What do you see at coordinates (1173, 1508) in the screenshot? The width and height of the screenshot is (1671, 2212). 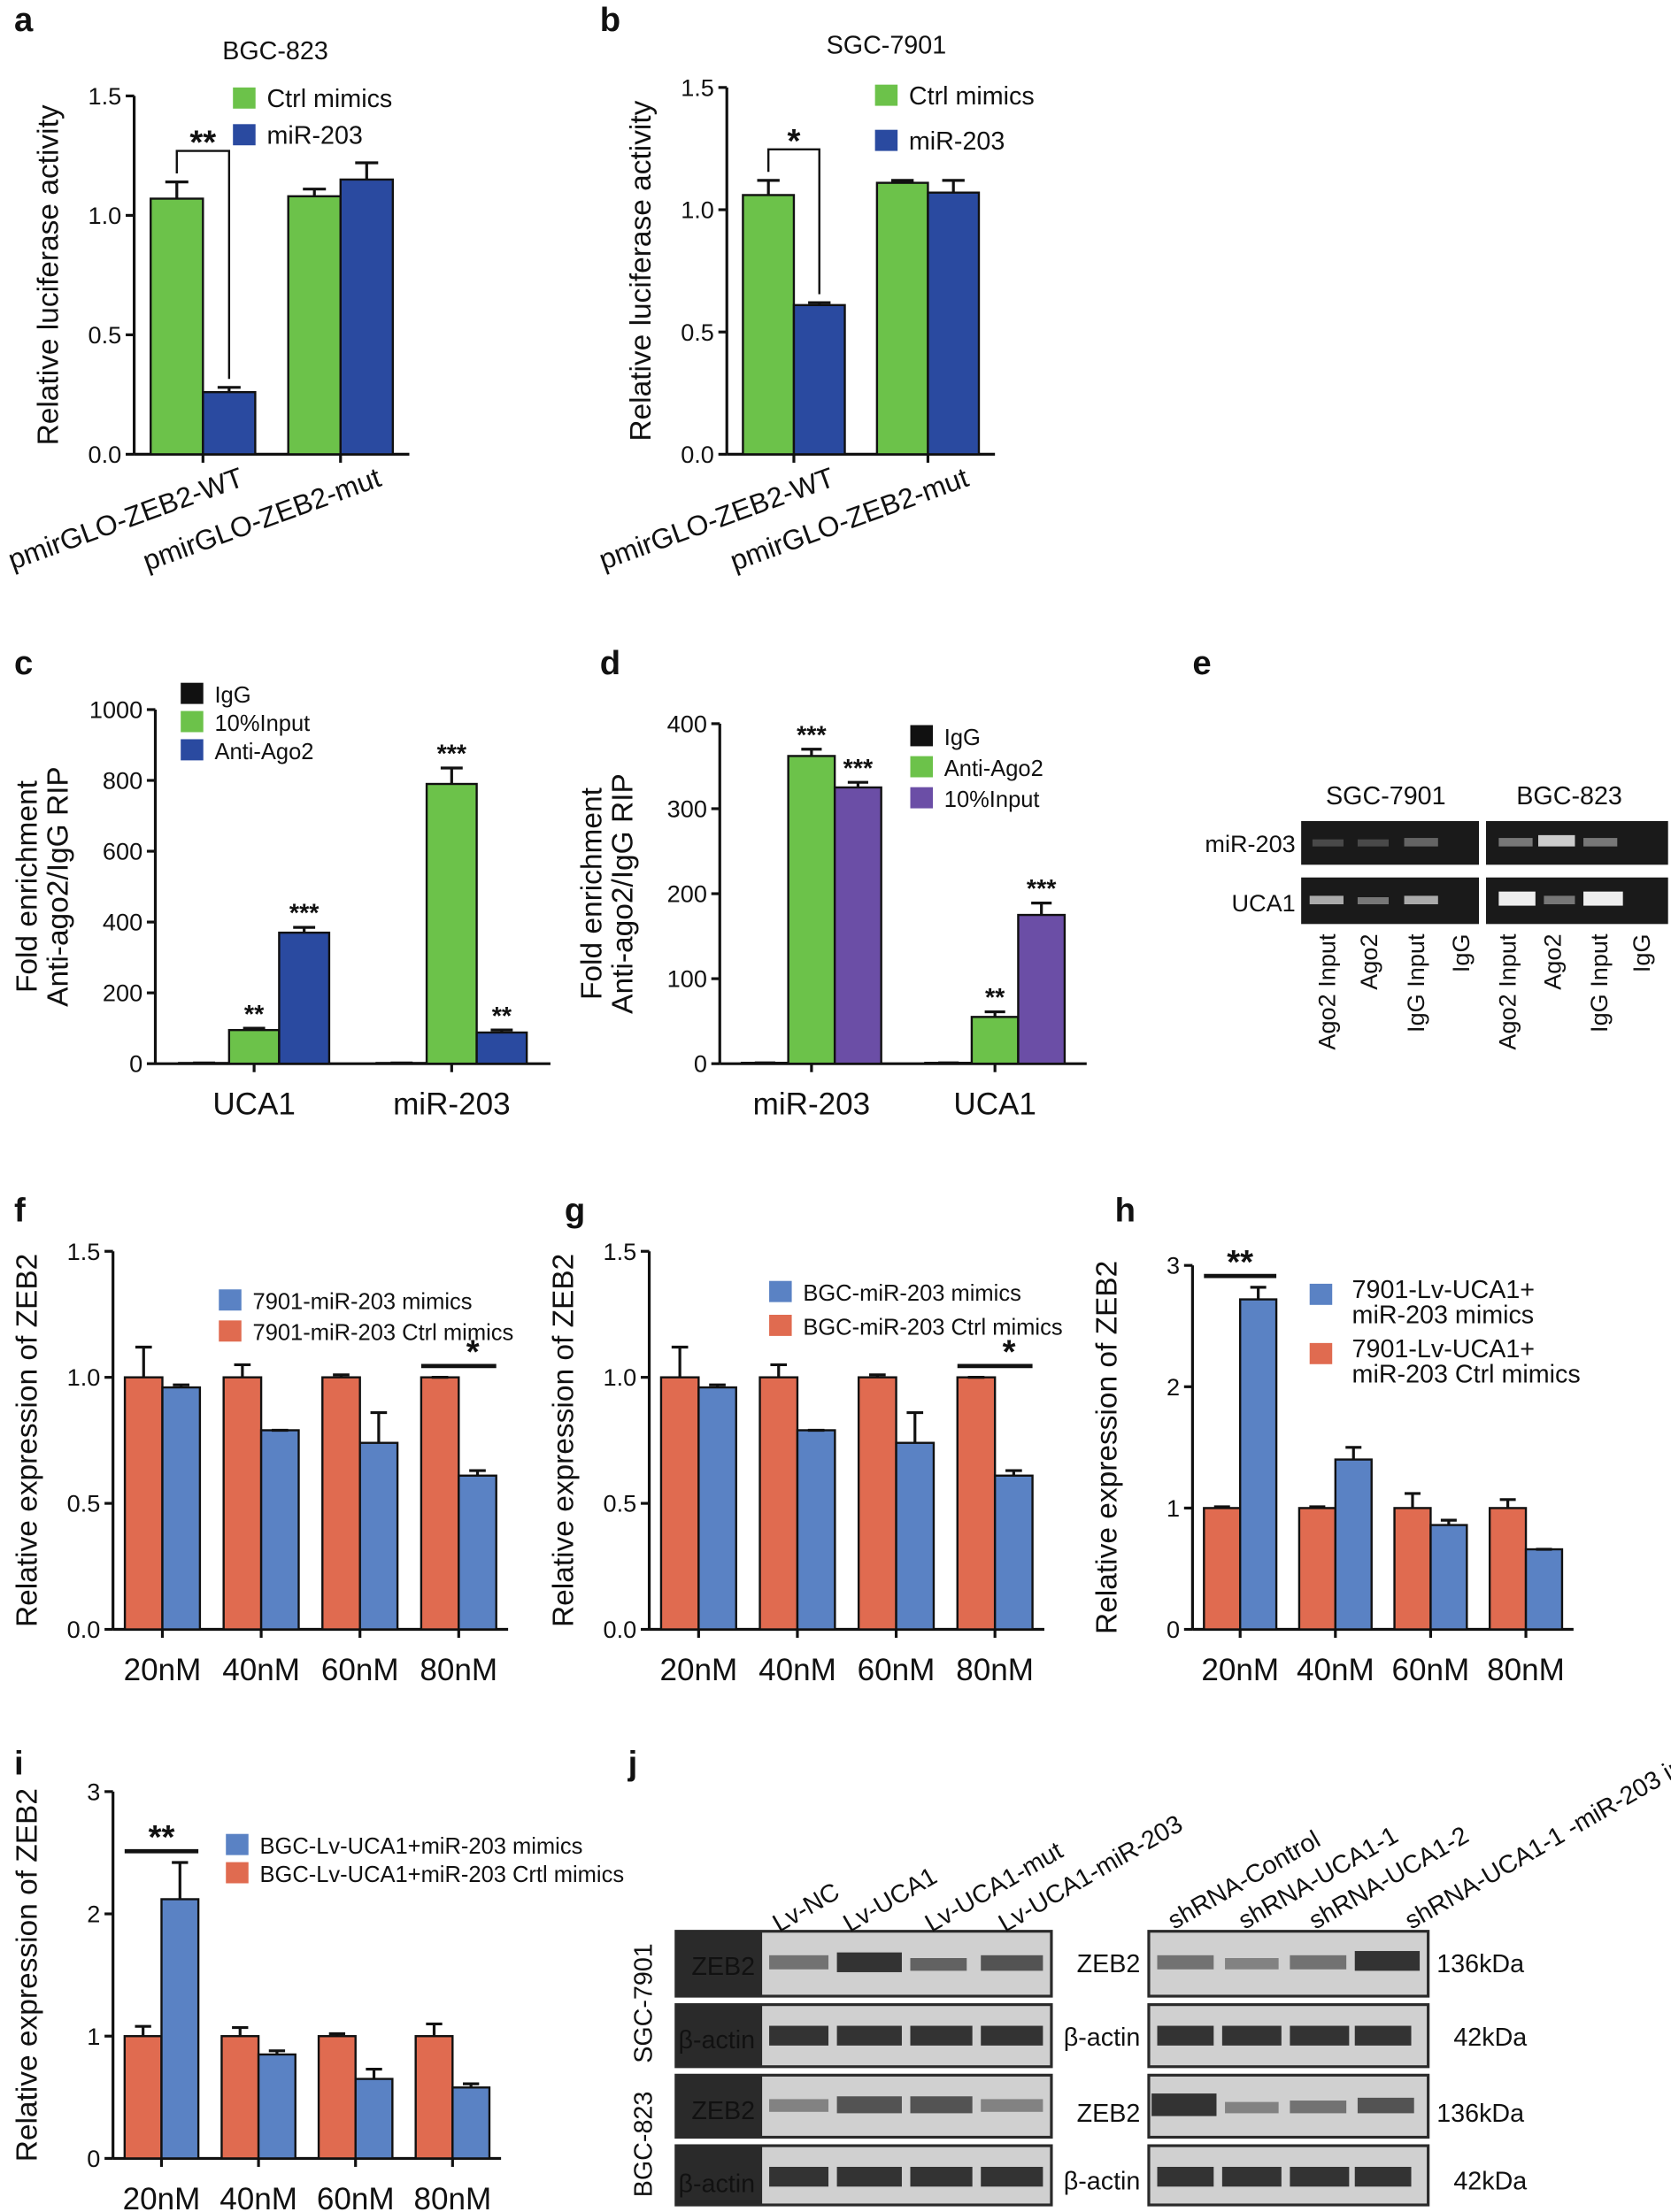 I see `y-tick-label: 1` at bounding box center [1173, 1508].